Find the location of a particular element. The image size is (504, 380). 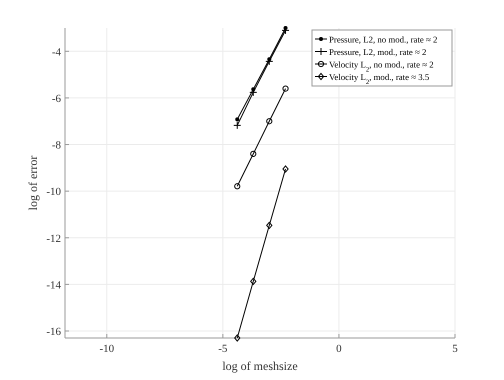

y-tick-label: -10 is located at coordinates (54, 192).